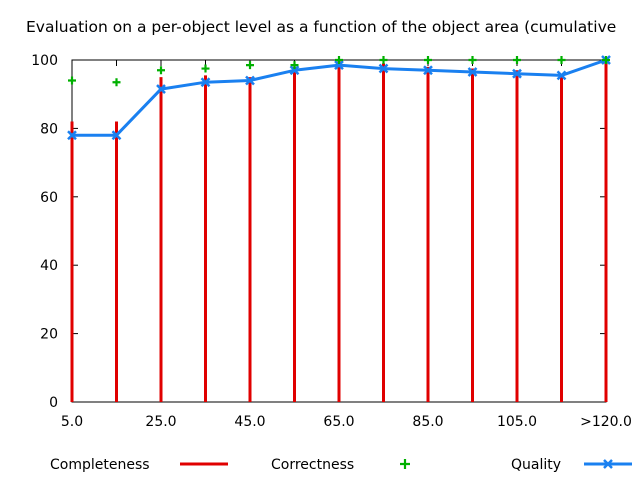 The height and width of the screenshot is (480, 640). I want to click on x-tick-label: 5.0, so click(72, 422).